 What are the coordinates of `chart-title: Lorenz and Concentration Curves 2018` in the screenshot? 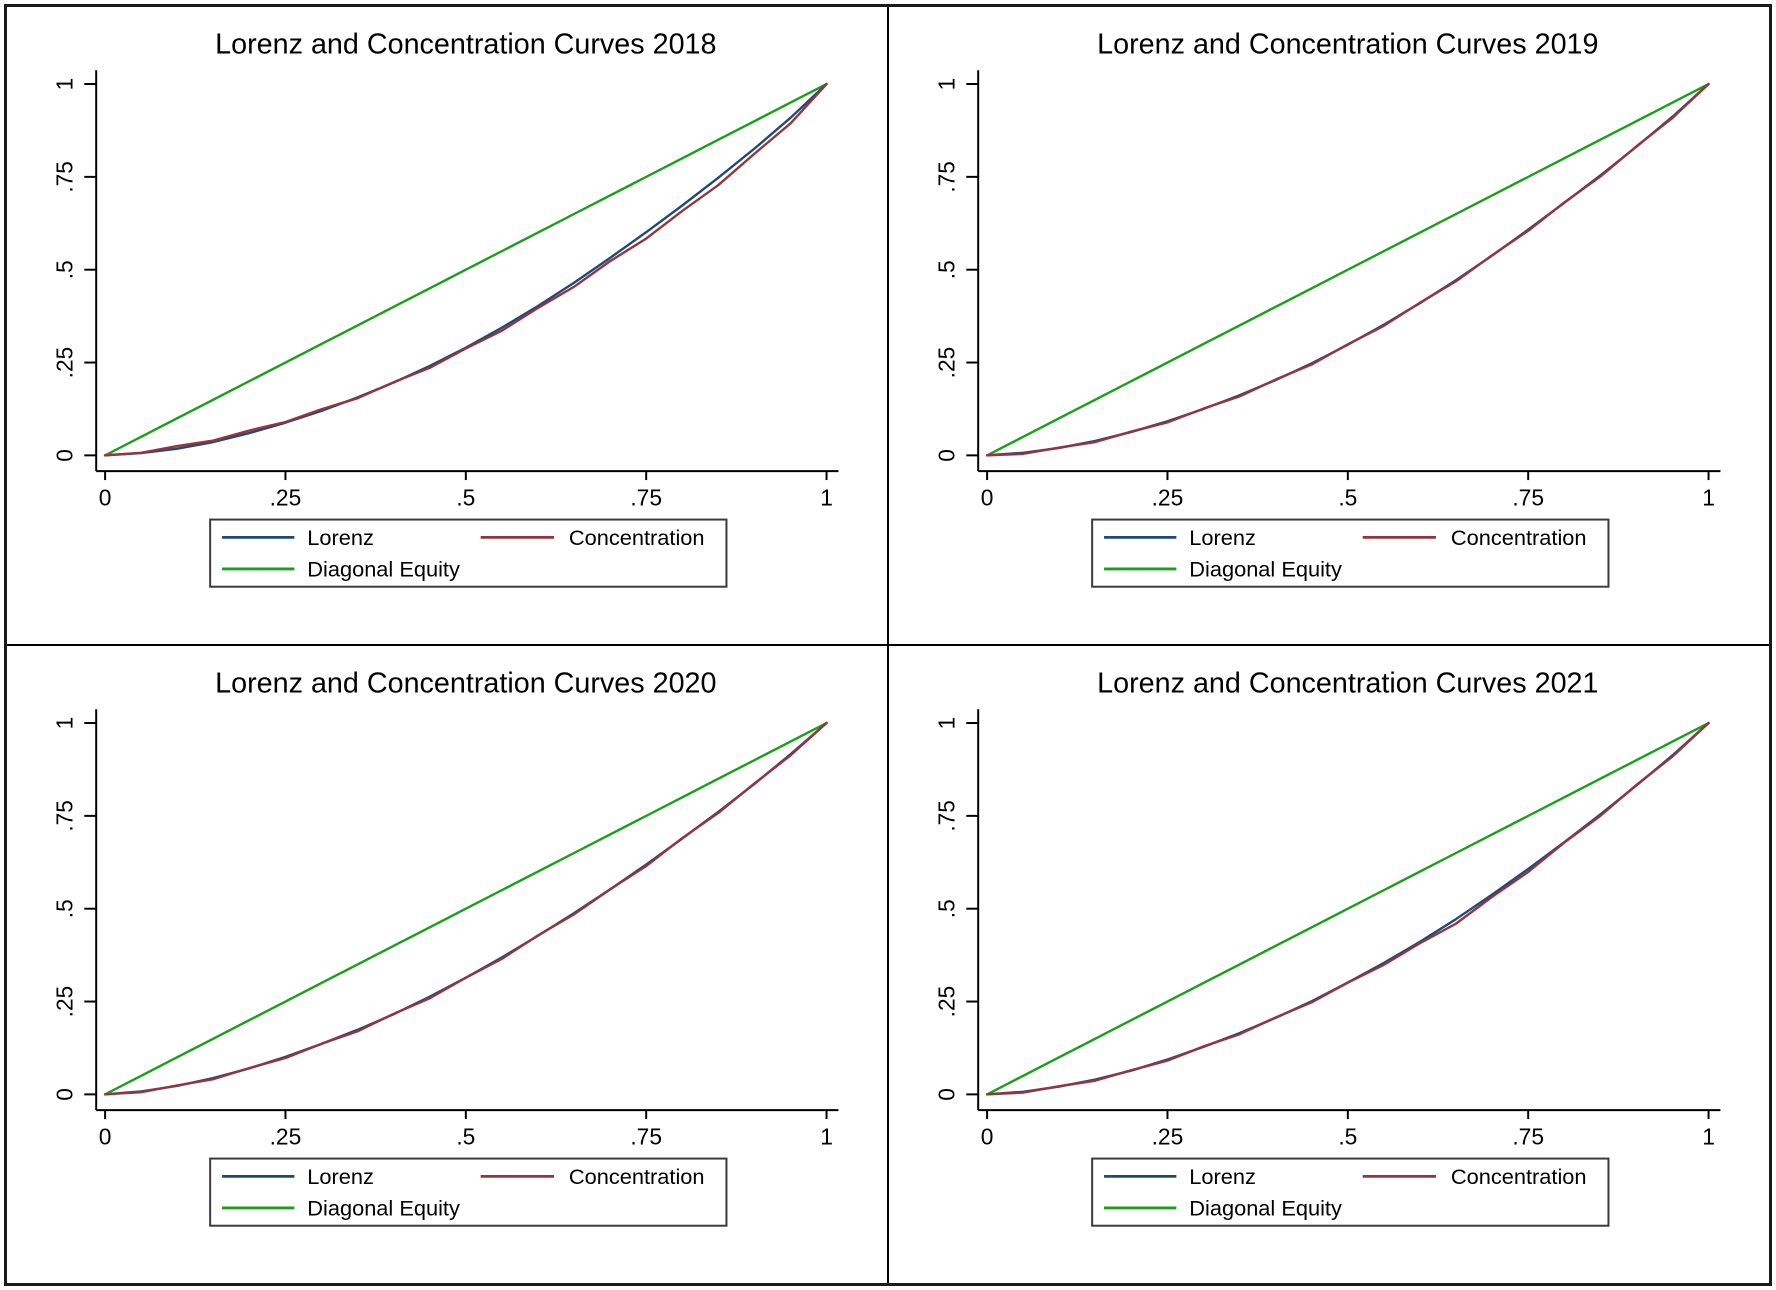 It's located at (465, 44).